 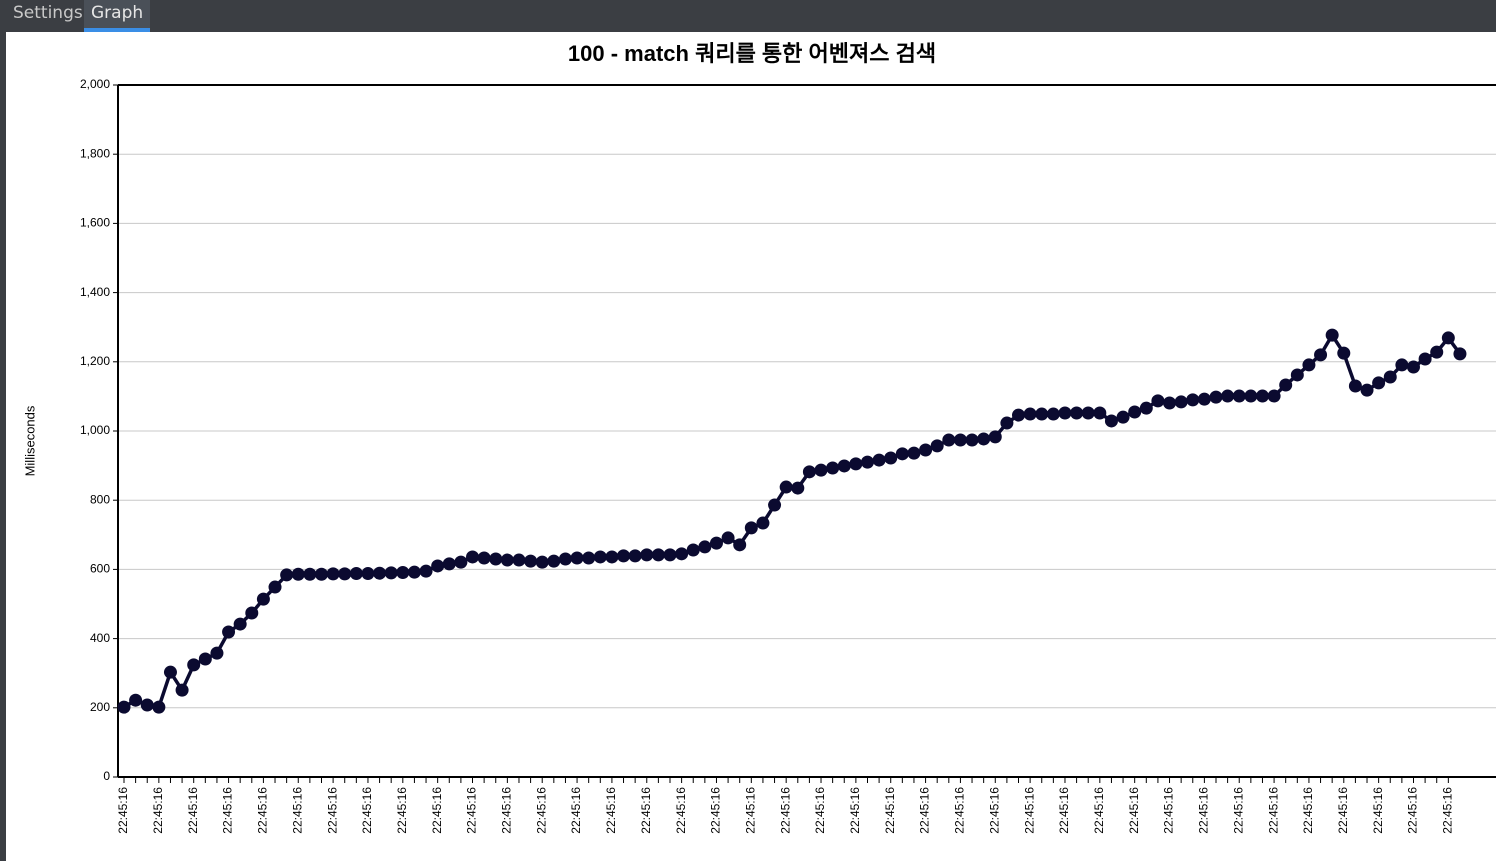 What do you see at coordinates (95, 153) in the screenshot?
I see `y-tick-label: 1,800` at bounding box center [95, 153].